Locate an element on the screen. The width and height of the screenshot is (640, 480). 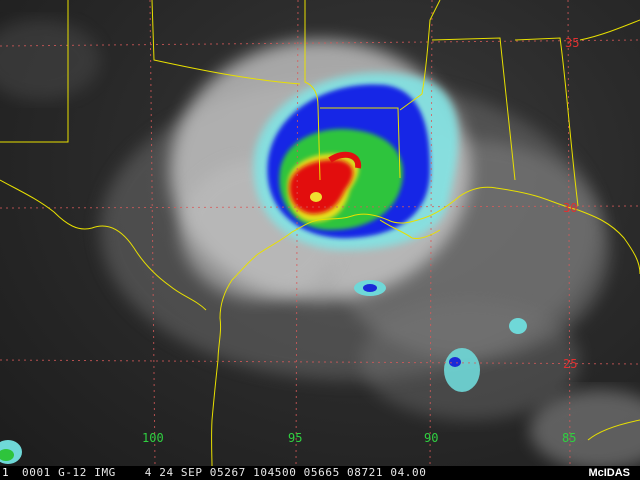
spiral-band is located at coordinates (345, 160).